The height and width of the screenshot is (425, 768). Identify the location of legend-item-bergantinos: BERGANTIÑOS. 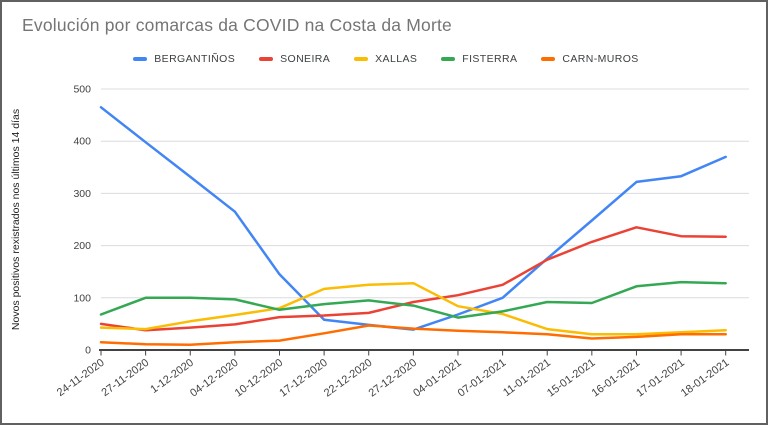
(184, 59).